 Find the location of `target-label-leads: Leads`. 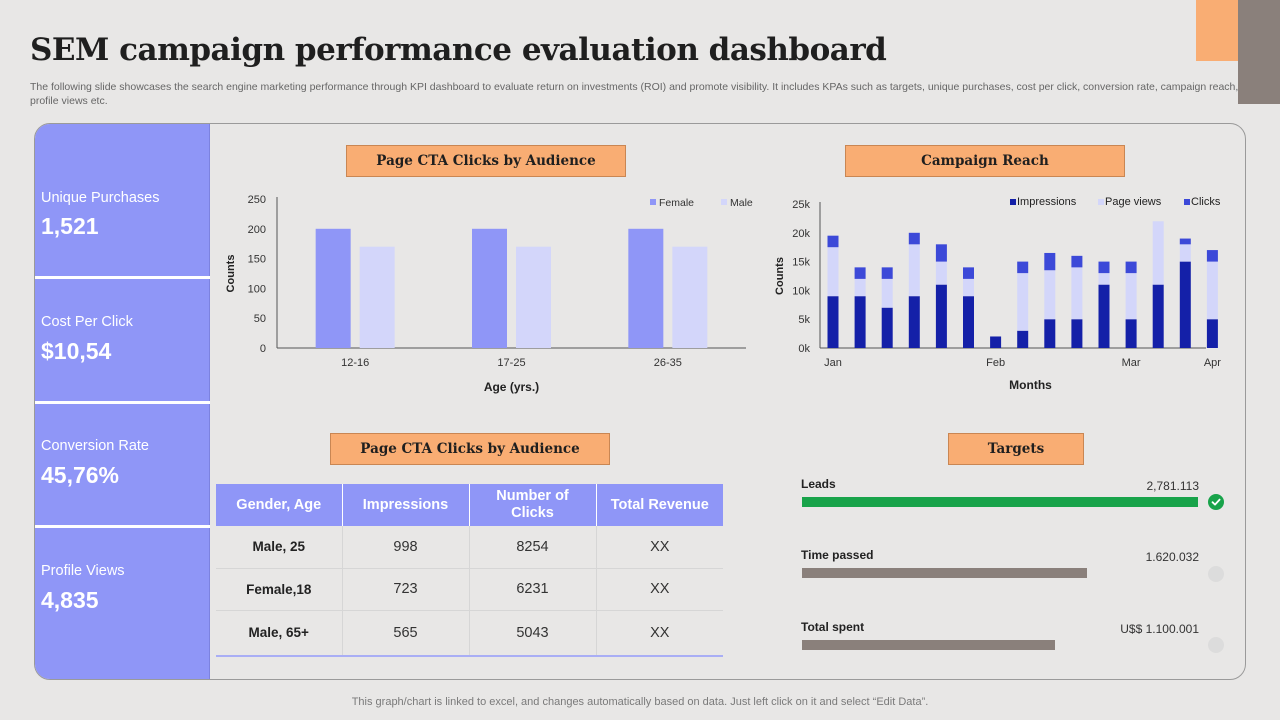

target-label-leads: Leads is located at coordinates (818, 484).